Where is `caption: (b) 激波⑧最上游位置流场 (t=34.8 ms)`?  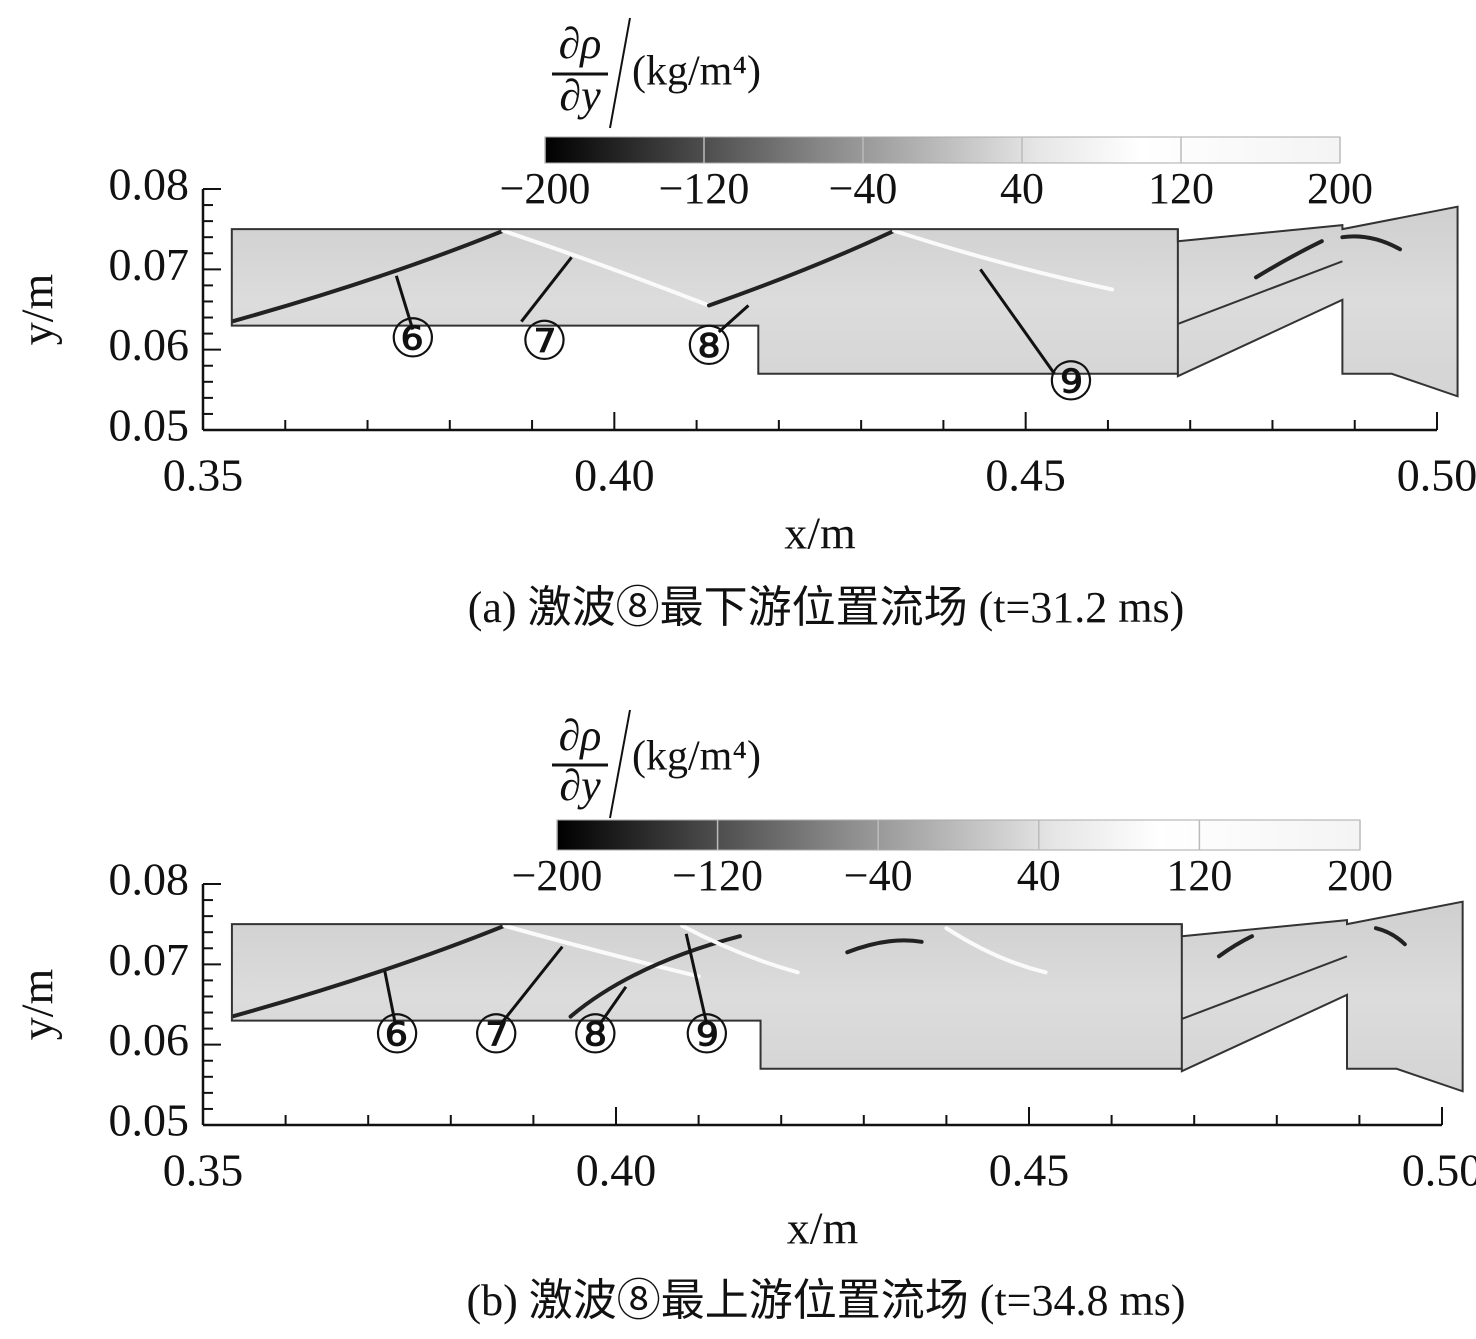 caption: (b) 激波⑧最上游位置流场 (t=34.8 ms) is located at coordinates (826, 1300).